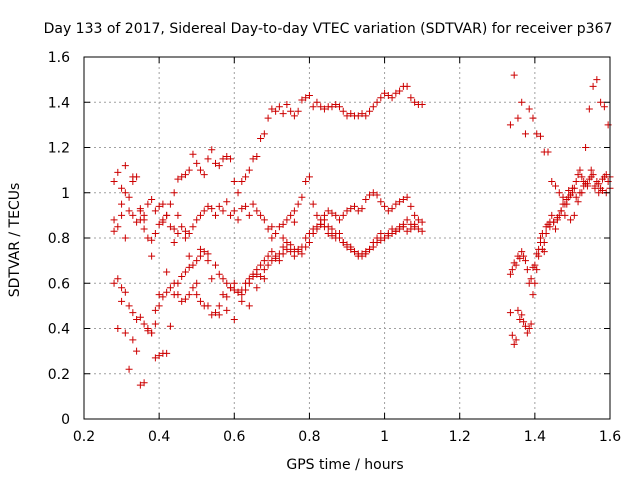 The width and height of the screenshot is (640, 480). Describe the element at coordinates (234, 437) in the screenshot. I see `x-tick-label: 0.6` at that location.